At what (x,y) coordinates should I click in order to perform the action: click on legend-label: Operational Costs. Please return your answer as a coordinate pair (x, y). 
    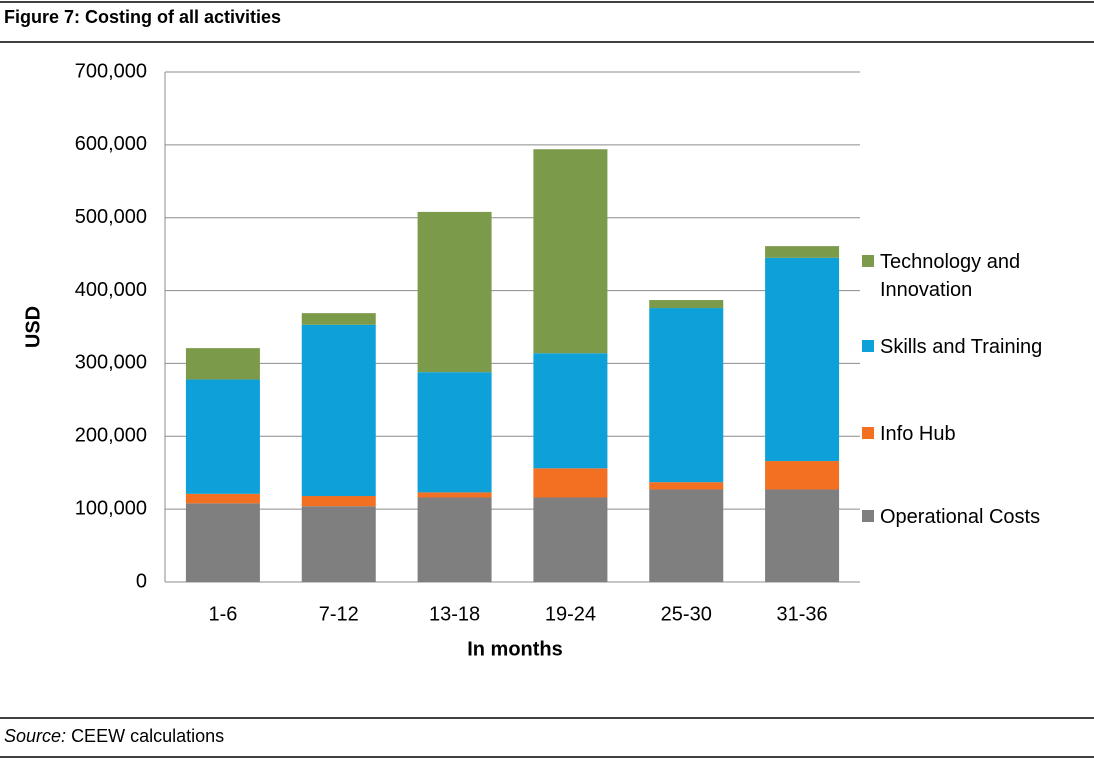
    Looking at the image, I should click on (960, 517).